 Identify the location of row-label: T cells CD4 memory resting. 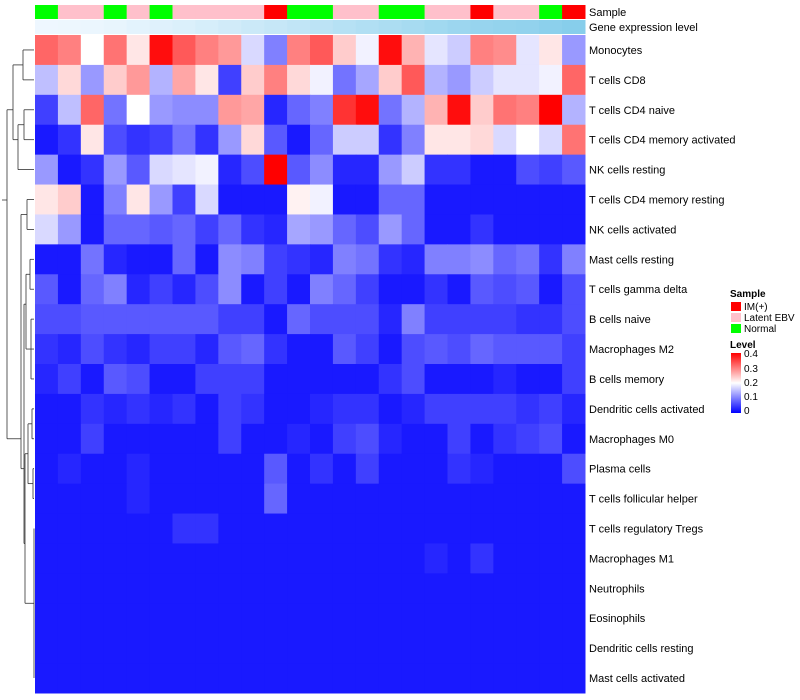
(657, 201).